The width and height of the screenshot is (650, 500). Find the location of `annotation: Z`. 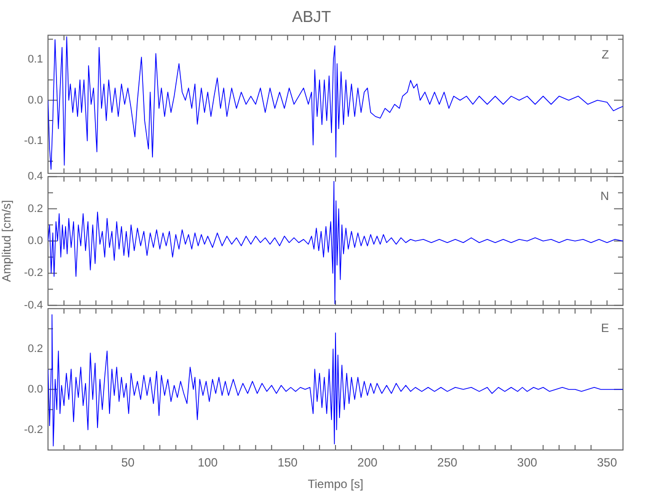

annotation: Z is located at coordinates (605, 55).